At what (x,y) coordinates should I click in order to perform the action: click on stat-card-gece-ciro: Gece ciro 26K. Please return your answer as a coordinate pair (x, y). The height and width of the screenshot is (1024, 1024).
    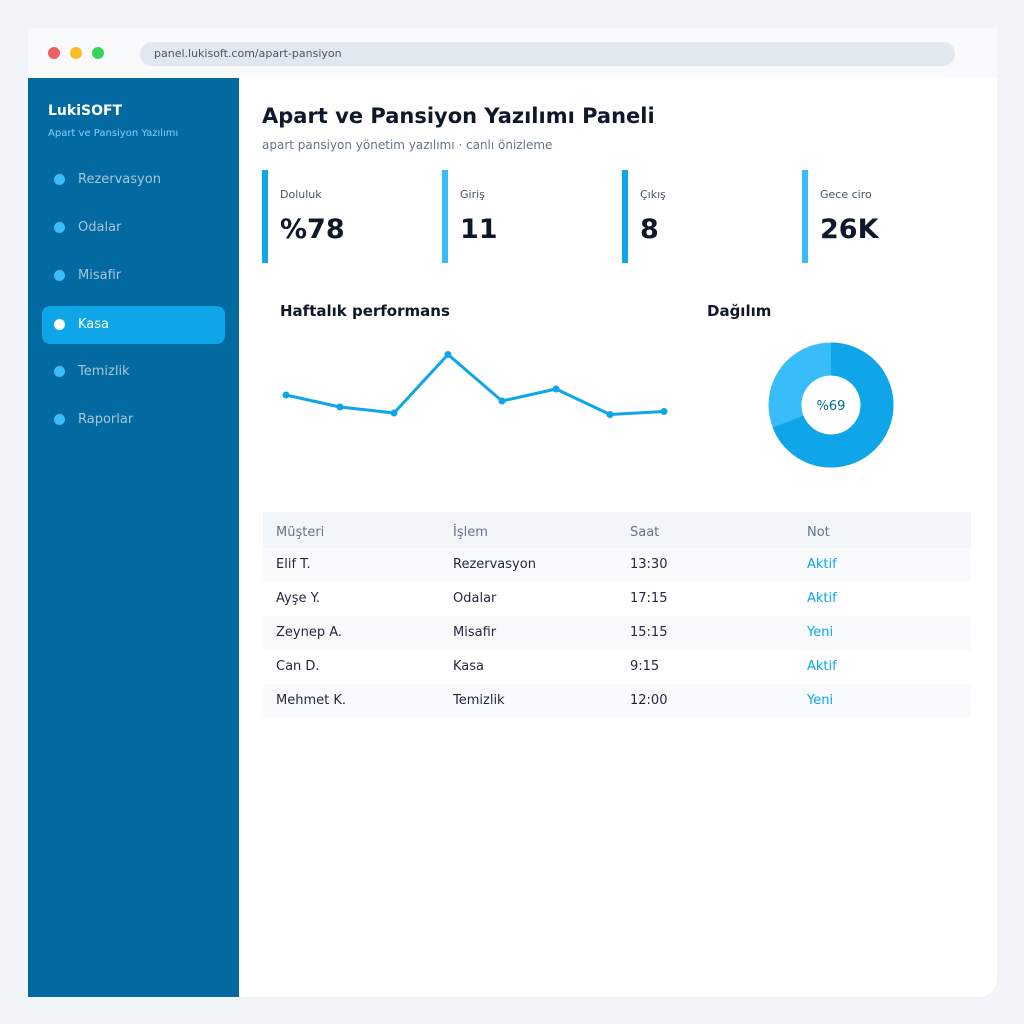
    Looking at the image, I should click on (887, 216).